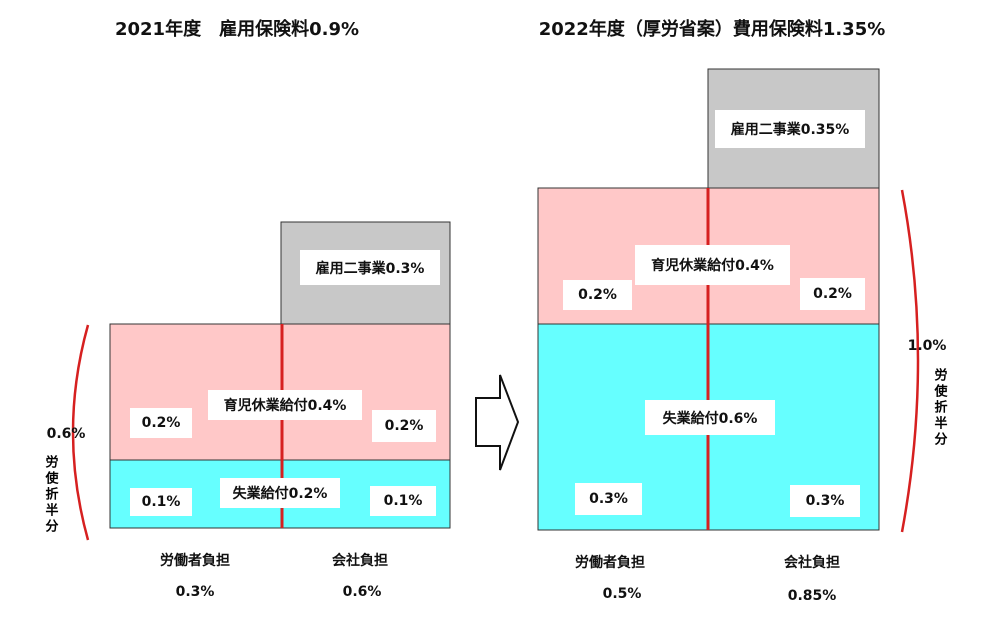 The image size is (995, 625). Describe the element at coordinates (237, 29) in the screenshot. I see `title: 2021年度 雇用保険料0.9%` at that location.